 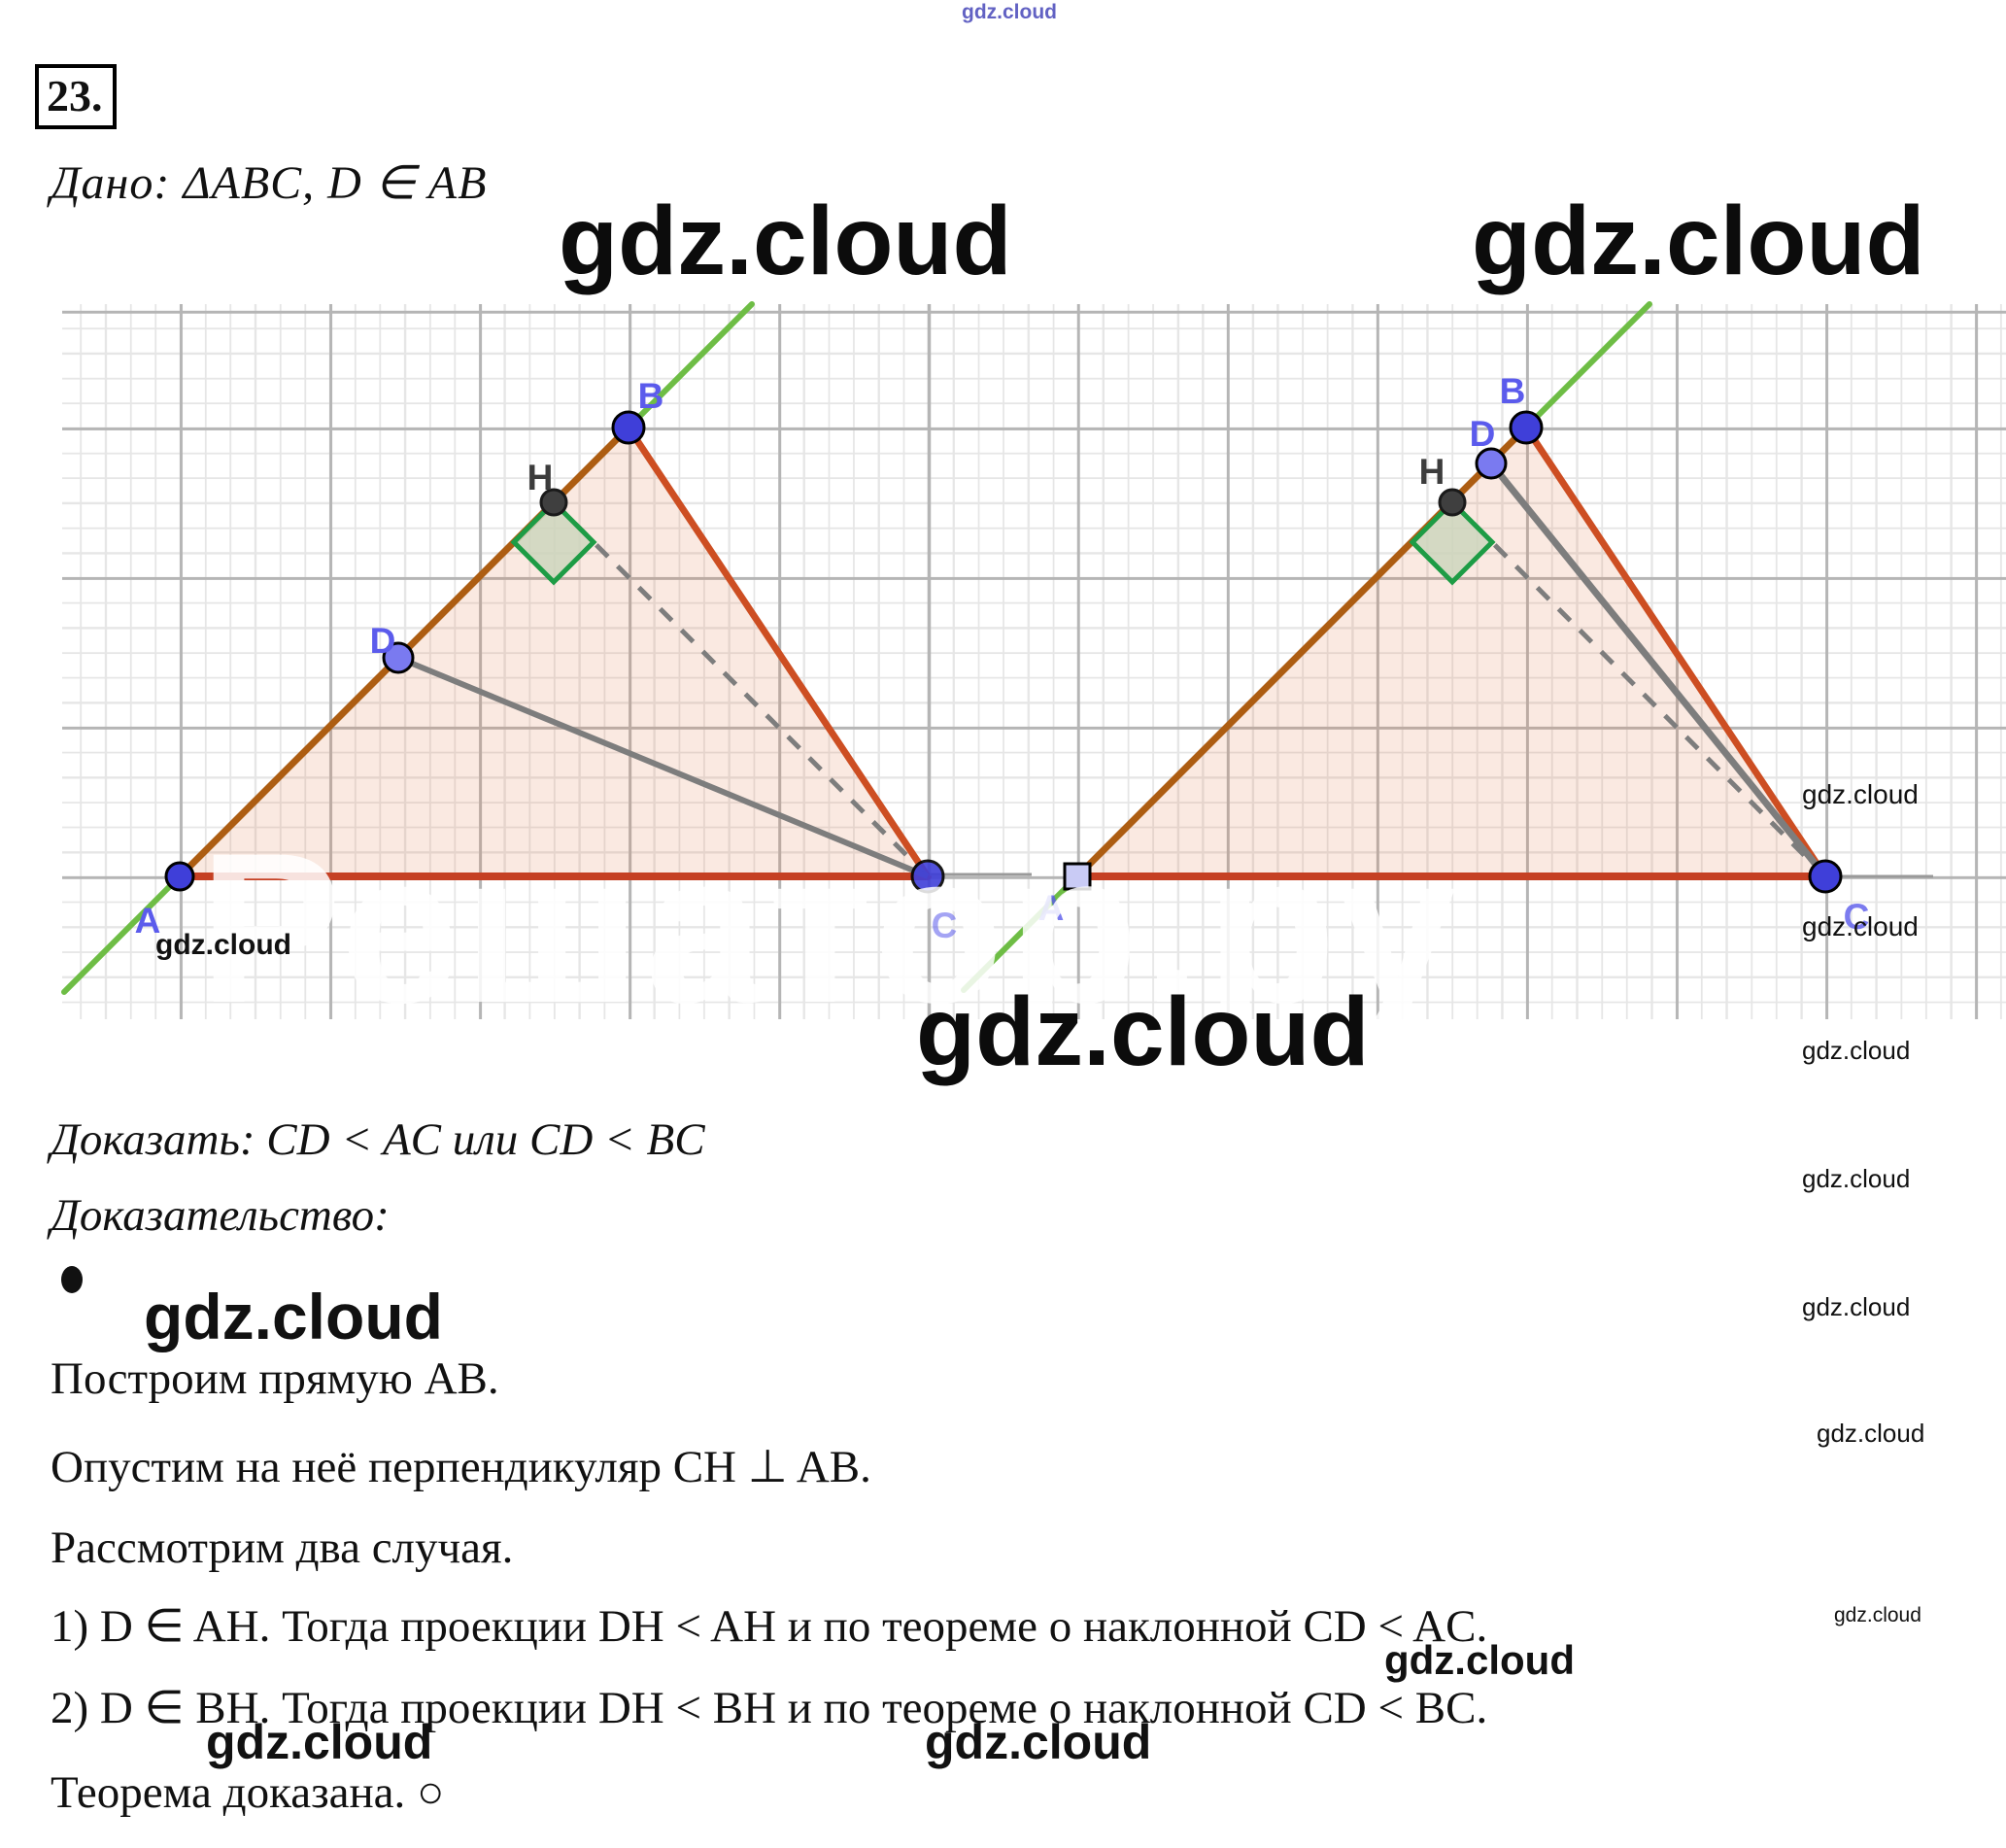 What do you see at coordinates (220, 1215) in the screenshot?
I see `proof-heading: Доказательство:` at bounding box center [220, 1215].